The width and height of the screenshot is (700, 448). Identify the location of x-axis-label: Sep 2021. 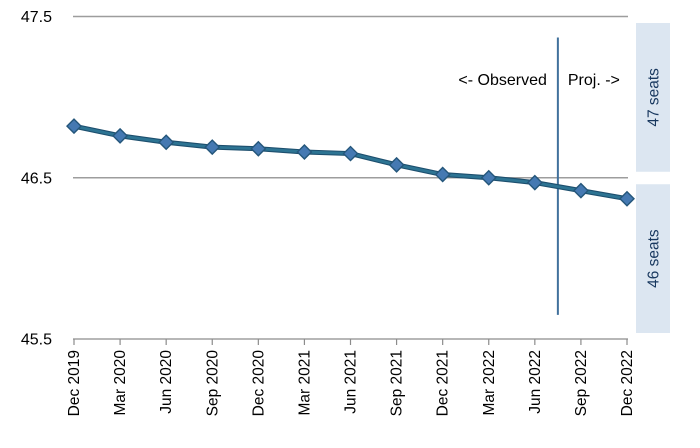
(397, 383).